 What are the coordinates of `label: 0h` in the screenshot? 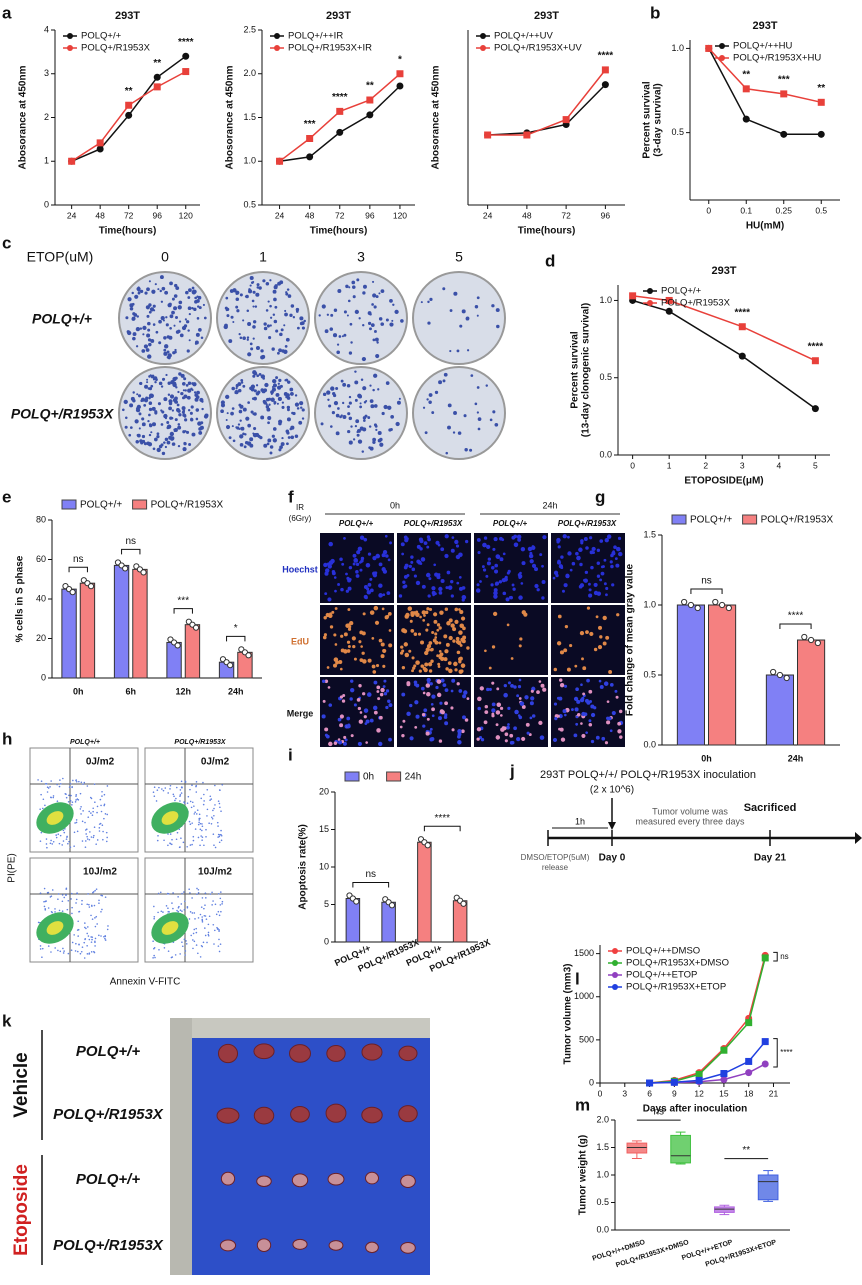 It's located at (395, 505).